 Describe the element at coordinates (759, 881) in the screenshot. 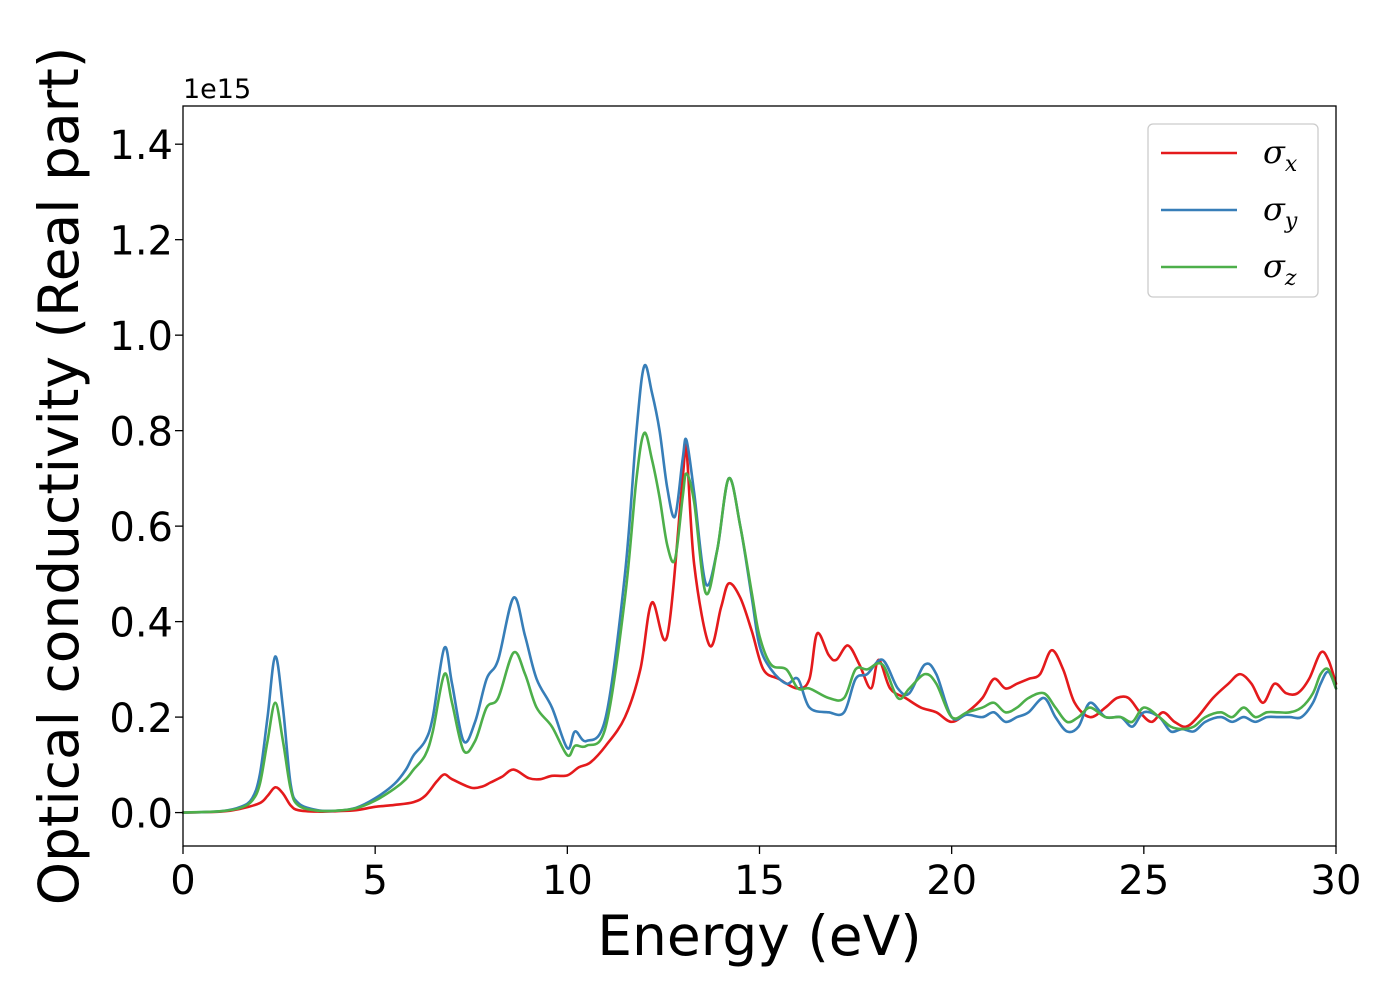

I see `x-tick-label: 15` at that location.